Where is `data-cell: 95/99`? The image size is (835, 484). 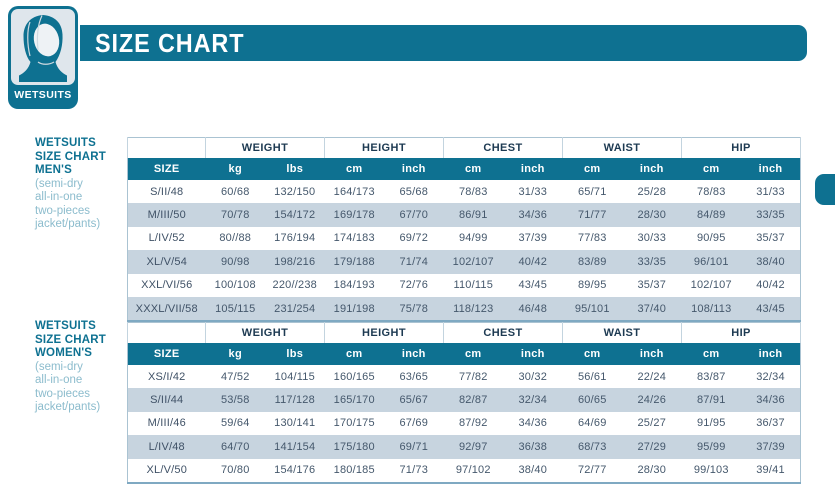
data-cell: 95/99 is located at coordinates (711, 446).